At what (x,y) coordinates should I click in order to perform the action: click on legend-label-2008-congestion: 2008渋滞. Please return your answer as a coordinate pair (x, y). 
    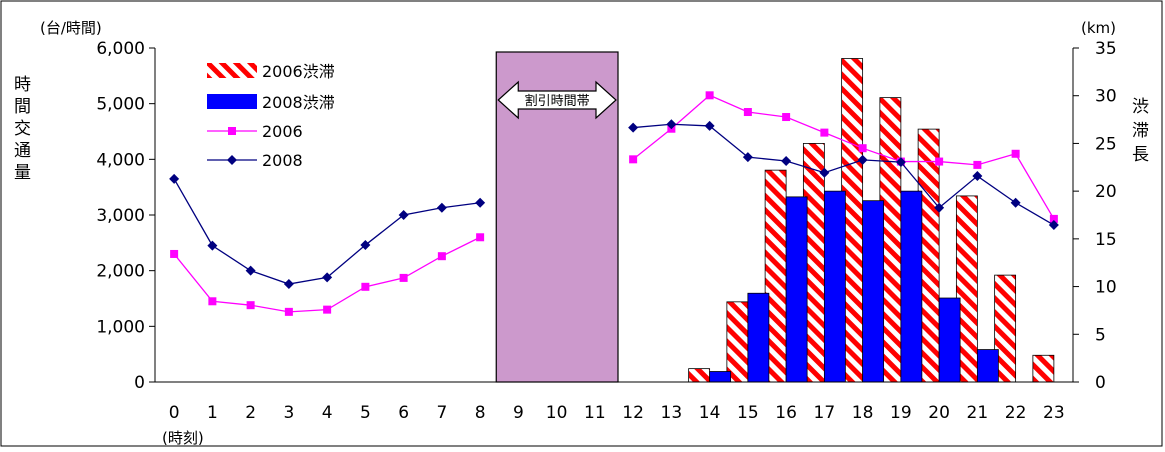
    Looking at the image, I should click on (298, 102).